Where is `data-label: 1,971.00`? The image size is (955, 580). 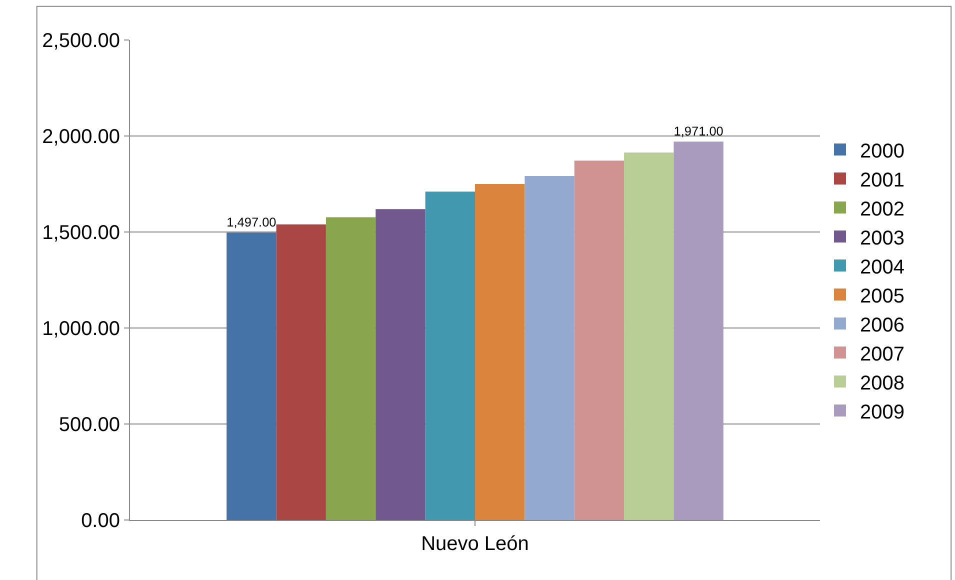
data-label: 1,971.00 is located at coordinates (699, 130).